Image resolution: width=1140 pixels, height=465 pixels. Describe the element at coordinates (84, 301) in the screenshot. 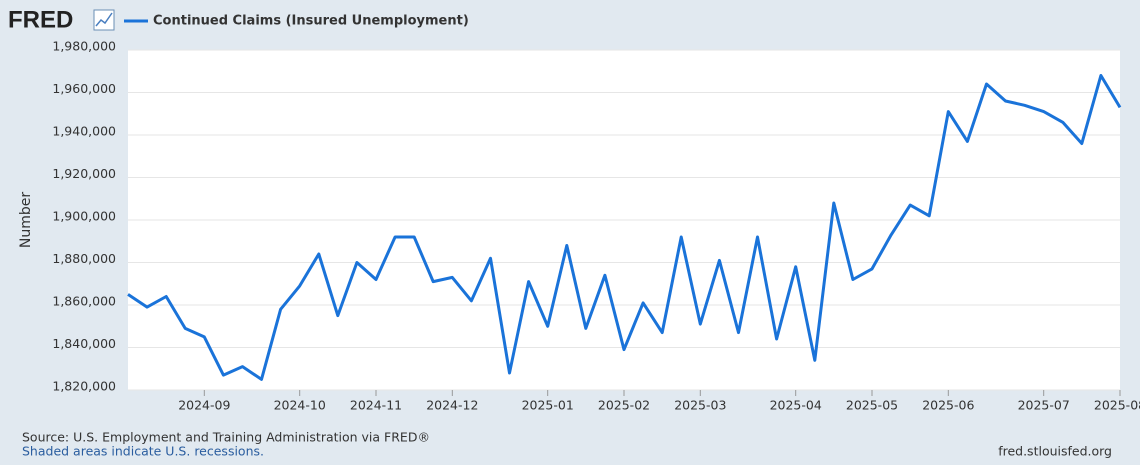

I see `y-tick-label: 1,860,000` at that location.